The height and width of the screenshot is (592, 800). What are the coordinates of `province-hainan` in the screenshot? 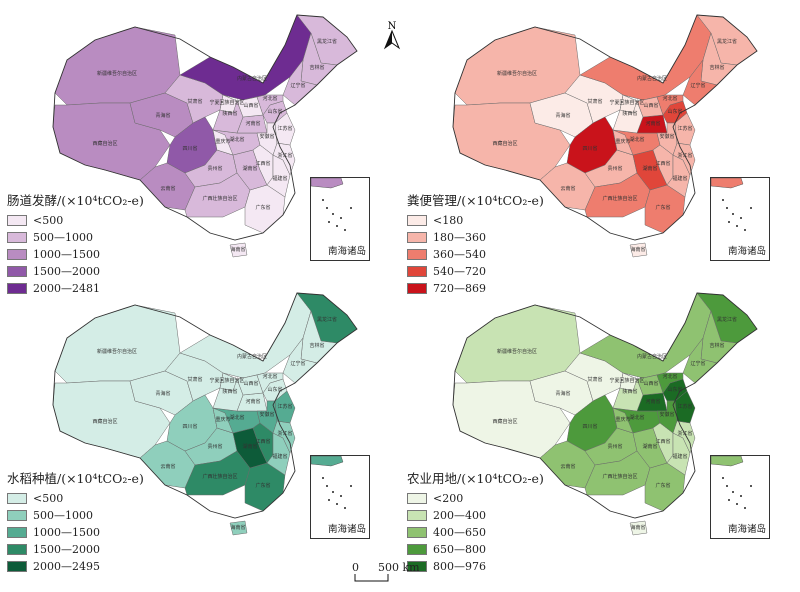 It's located at (238, 528).